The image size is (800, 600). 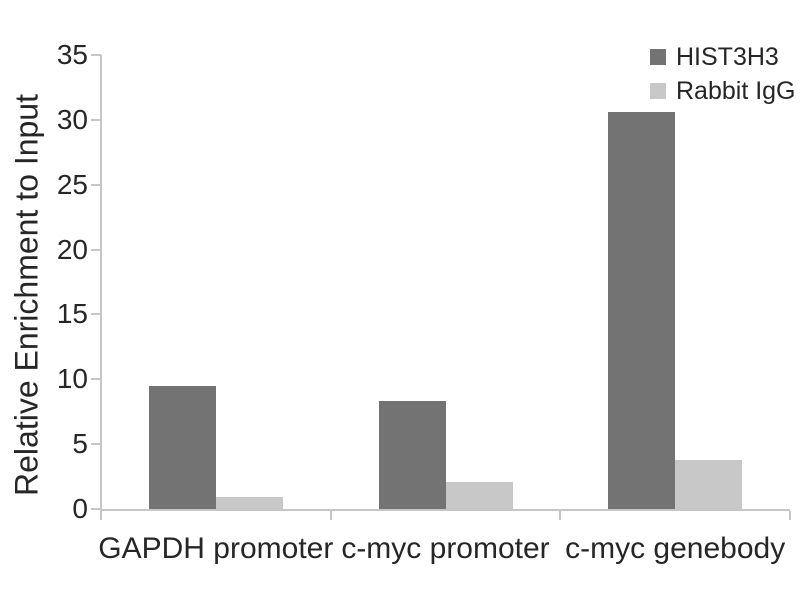 What do you see at coordinates (658, 57) in the screenshot?
I see `legend-swatch-hist3h3` at bounding box center [658, 57].